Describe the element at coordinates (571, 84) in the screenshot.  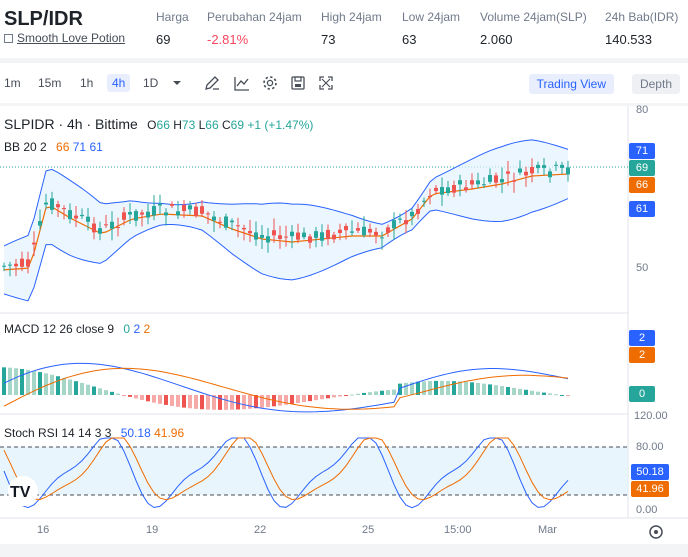
I see `trading-view-button: Trading View` at that location.